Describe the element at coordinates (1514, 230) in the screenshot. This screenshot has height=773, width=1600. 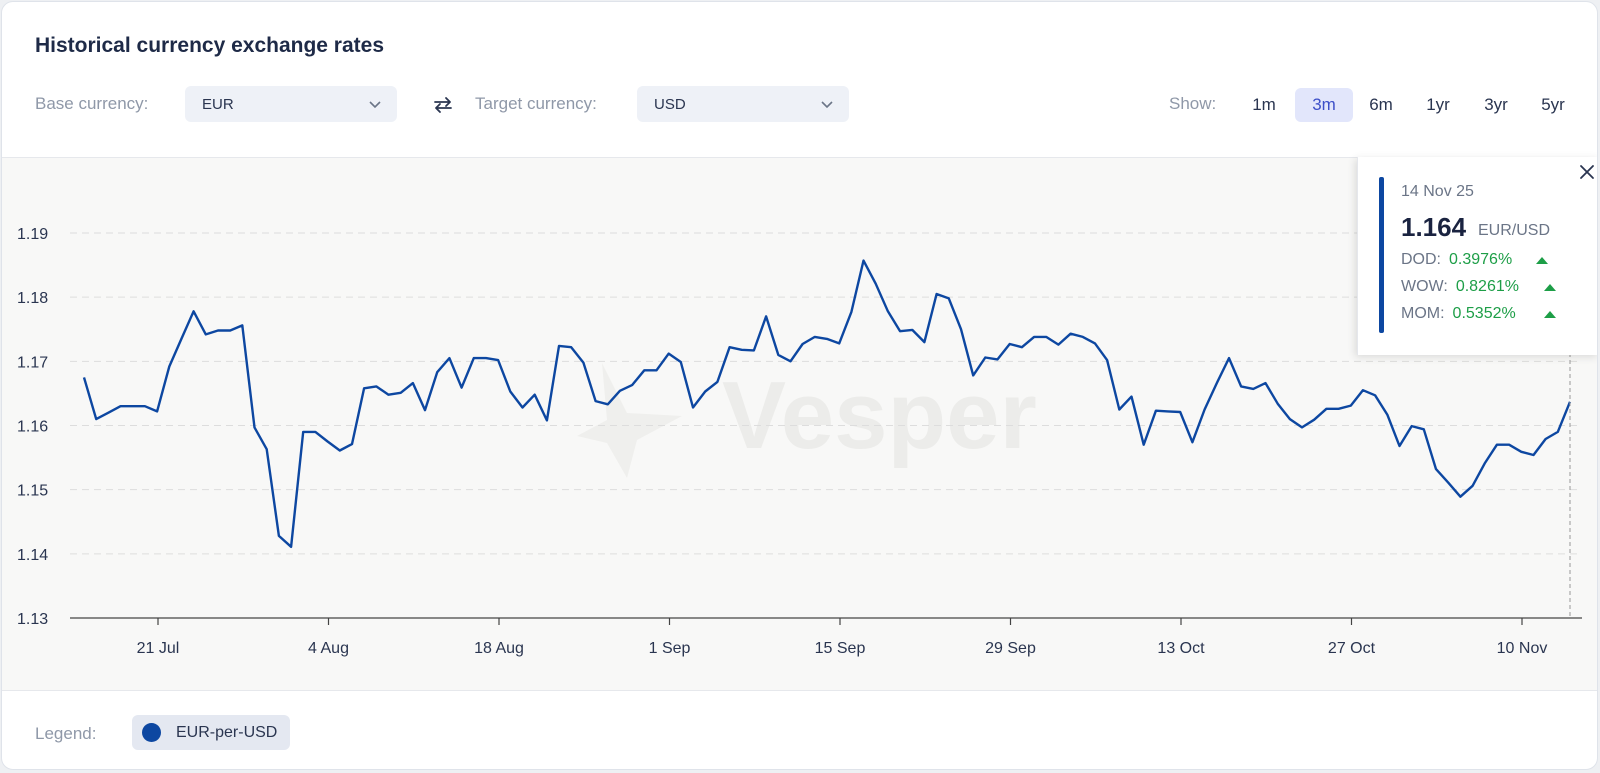
I see `tooltip-pair: EUR/USD` at that location.